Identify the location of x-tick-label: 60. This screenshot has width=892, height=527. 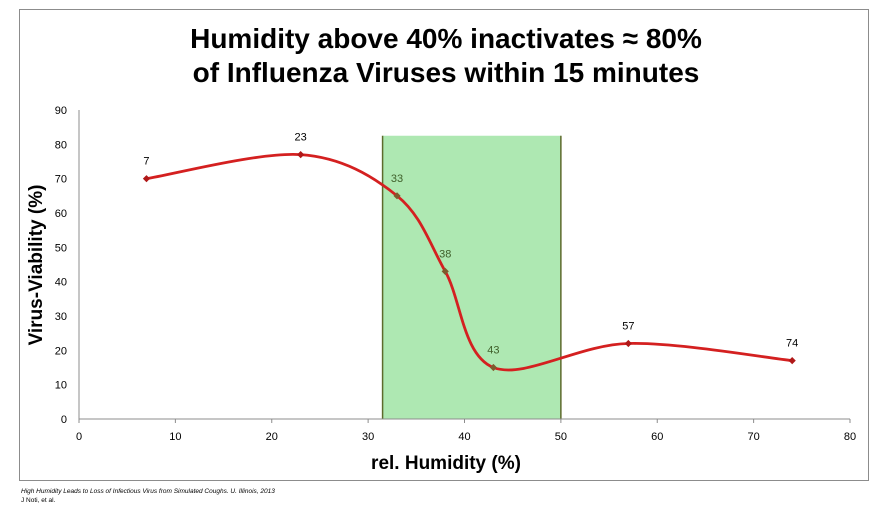
(657, 437).